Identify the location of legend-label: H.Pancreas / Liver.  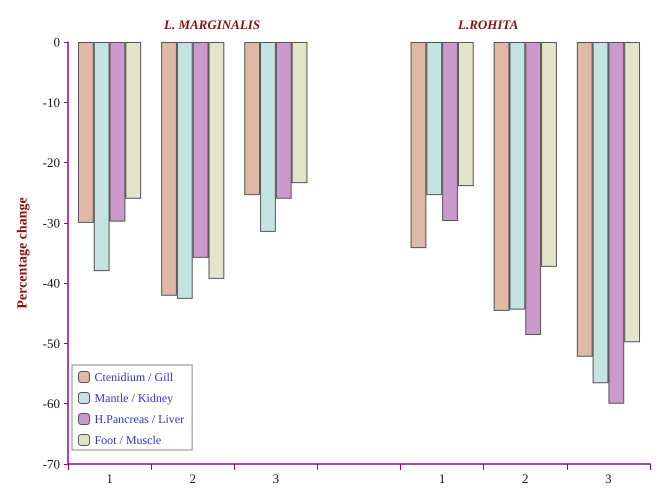
(139, 419).